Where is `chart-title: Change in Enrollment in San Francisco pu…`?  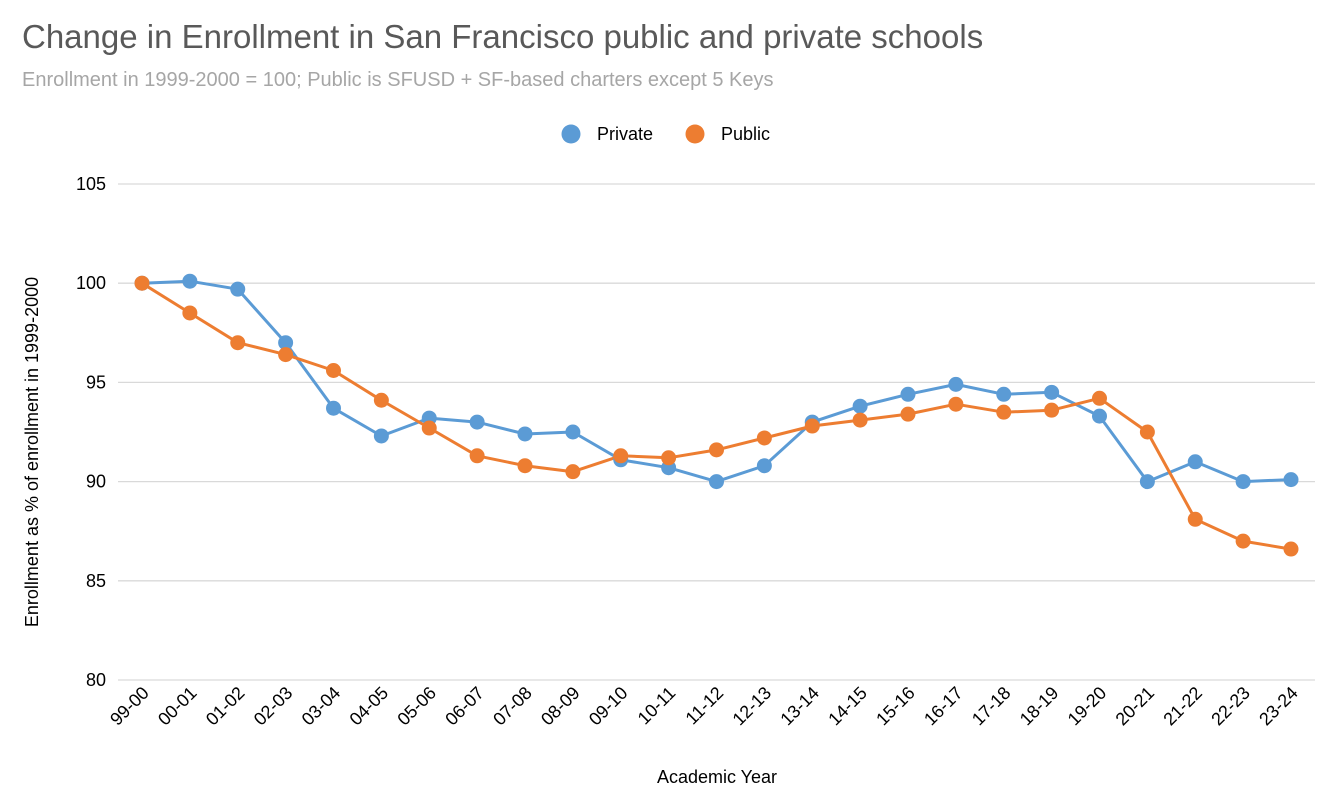 chart-title: Change in Enrollment in San Francisco pu… is located at coordinates (503, 36).